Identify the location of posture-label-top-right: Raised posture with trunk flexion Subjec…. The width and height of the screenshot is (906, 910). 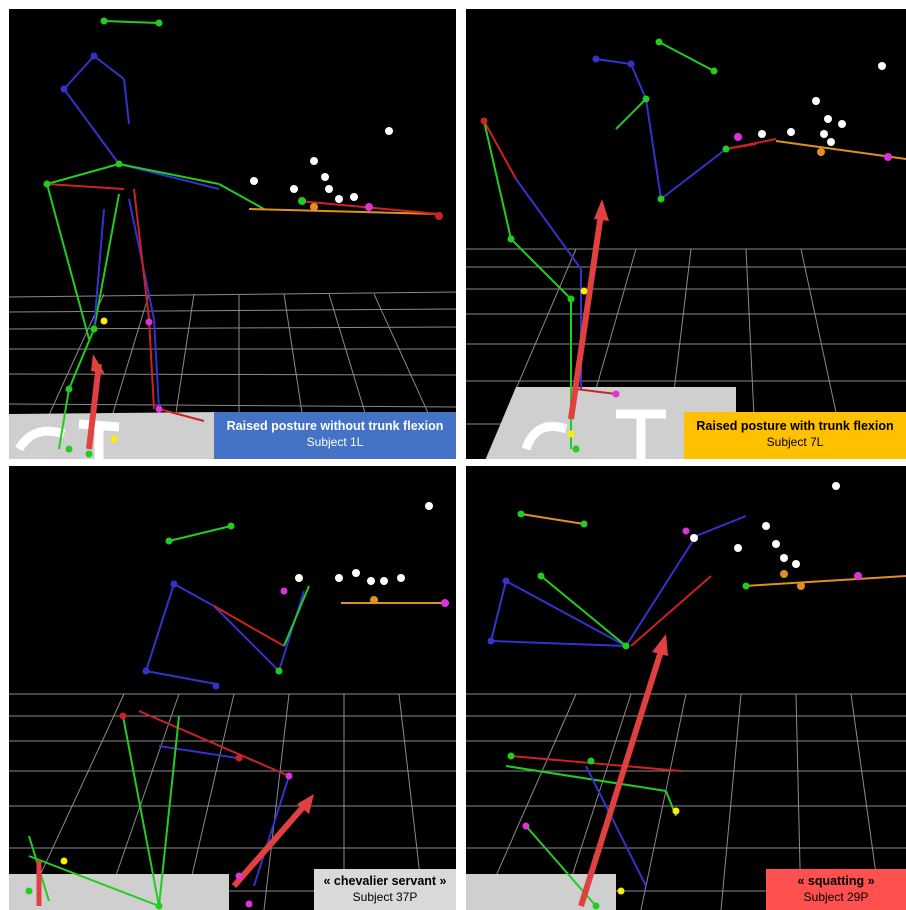
(795, 435).